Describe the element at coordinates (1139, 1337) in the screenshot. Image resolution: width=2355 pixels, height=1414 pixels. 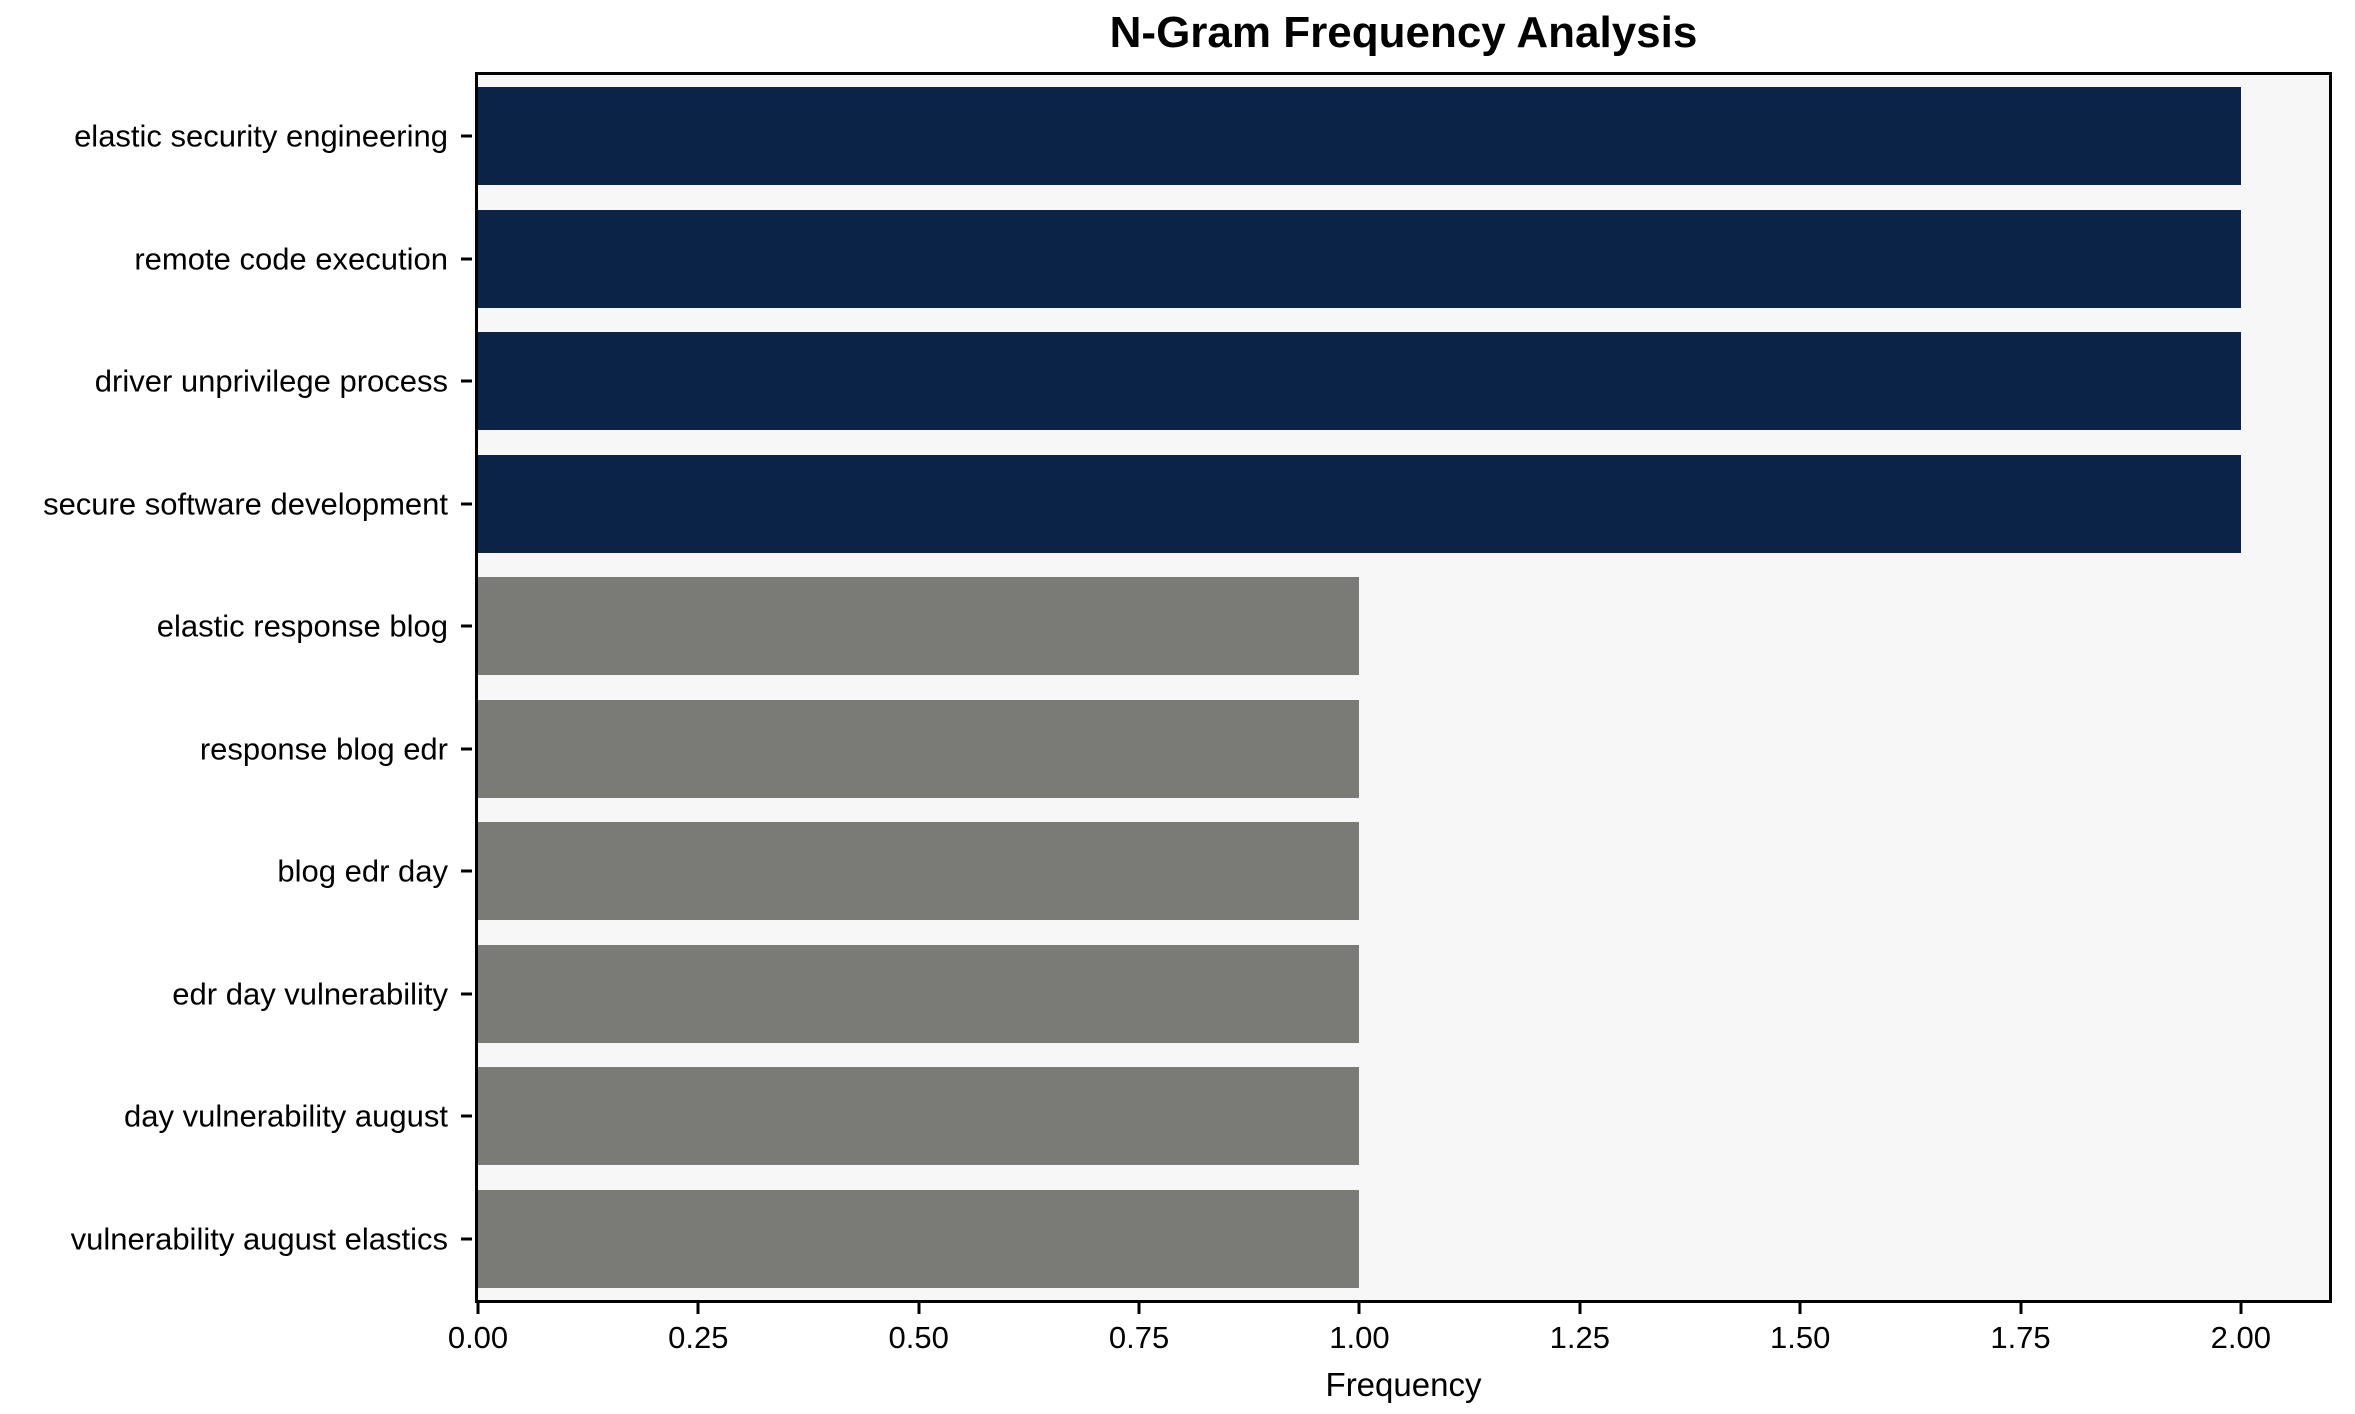
I see `x-tick-label: 0.75` at that location.